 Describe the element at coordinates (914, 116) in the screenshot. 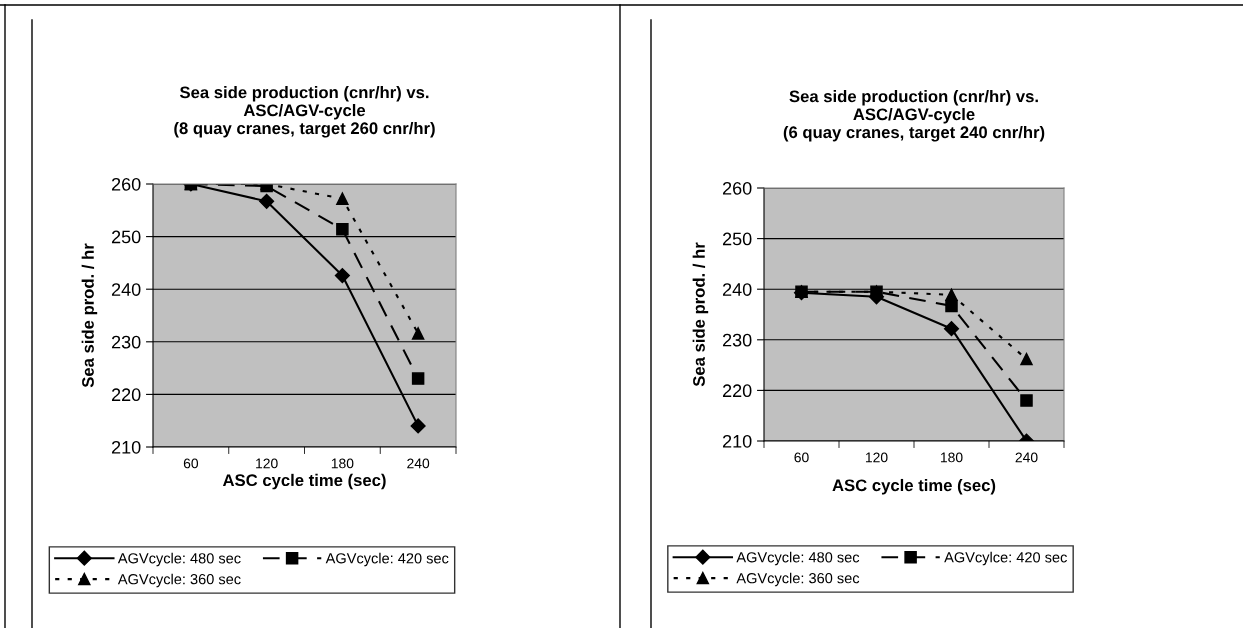

I see `chart-title: Sea side production (cnr/hr) vs. ASC/AGV-cycle (6 quay cranes, target 240 cnr/hr)` at that location.